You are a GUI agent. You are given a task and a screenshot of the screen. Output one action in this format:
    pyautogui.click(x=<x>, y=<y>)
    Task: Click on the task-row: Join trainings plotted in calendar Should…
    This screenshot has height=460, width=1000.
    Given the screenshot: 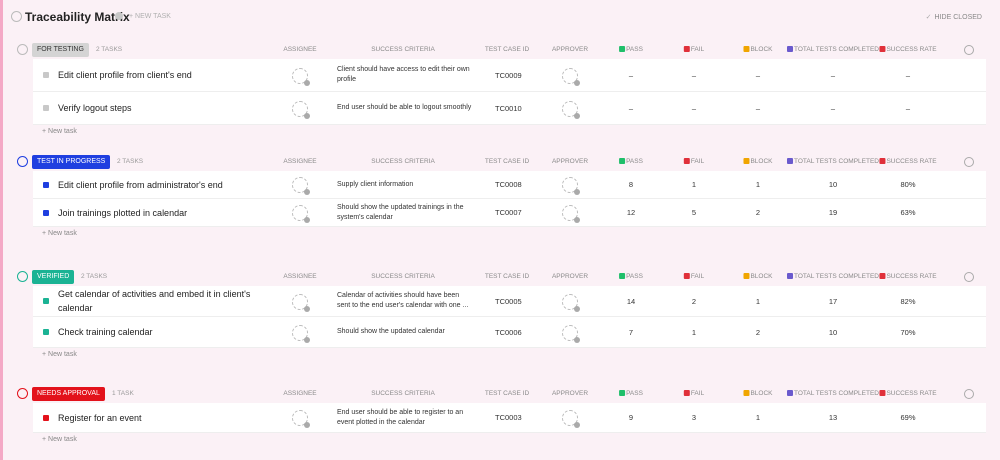 What is the action you would take?
    pyautogui.click(x=509, y=213)
    